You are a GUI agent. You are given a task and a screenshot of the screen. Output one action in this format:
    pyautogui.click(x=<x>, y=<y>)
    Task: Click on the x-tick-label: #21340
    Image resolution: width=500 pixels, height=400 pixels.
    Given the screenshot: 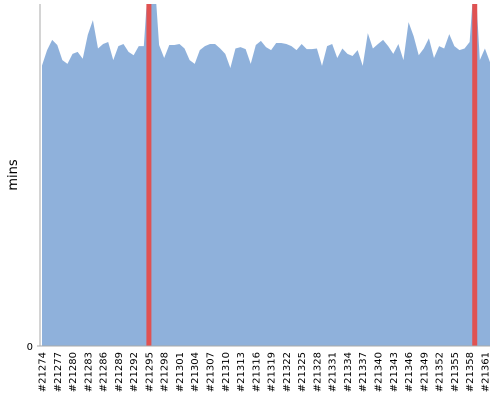 What is the action you would take?
    pyautogui.click(x=379, y=372)
    